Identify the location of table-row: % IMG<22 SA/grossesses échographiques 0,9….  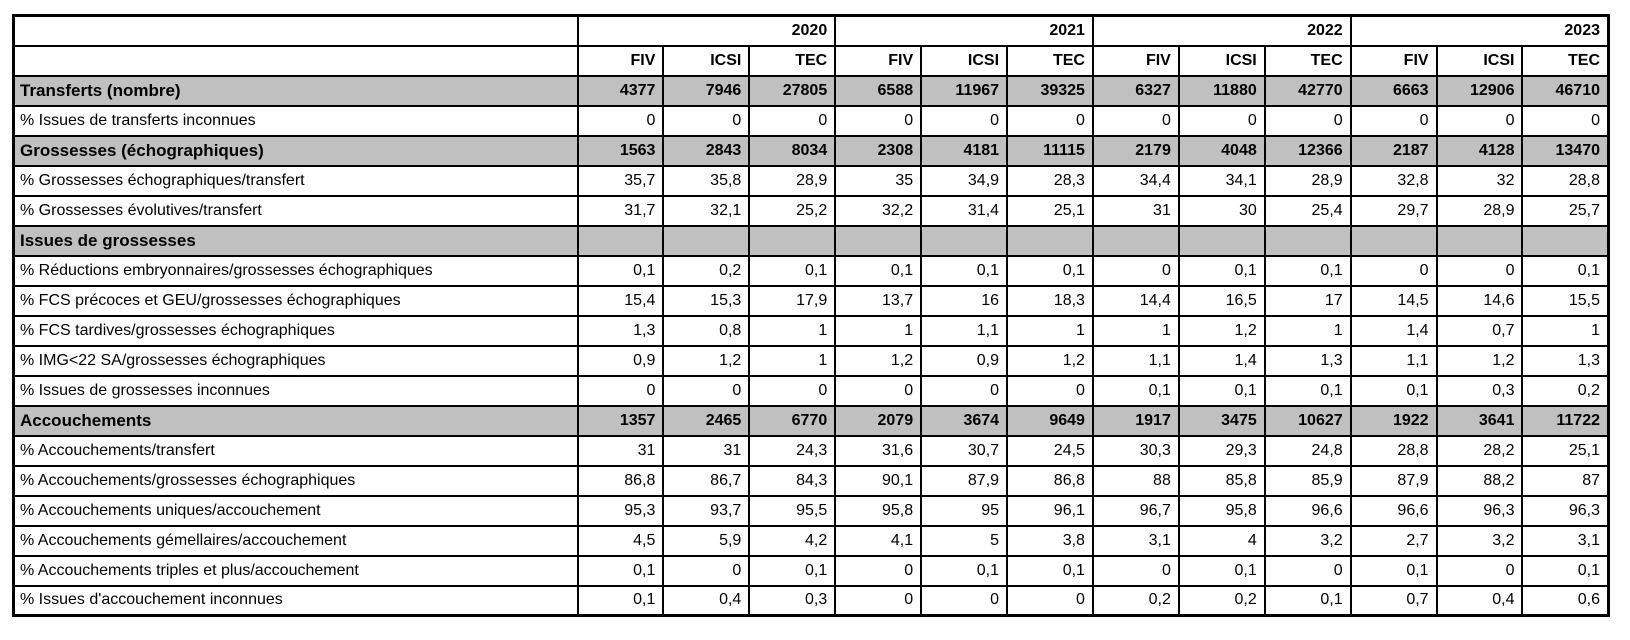
(811, 360).